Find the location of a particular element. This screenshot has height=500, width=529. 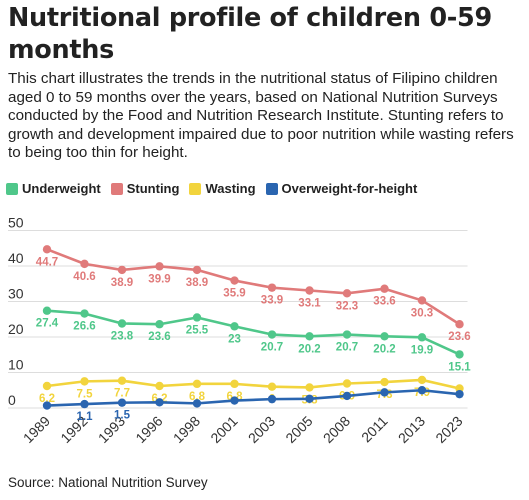

y-tick-label: 30 is located at coordinates (16, 294).